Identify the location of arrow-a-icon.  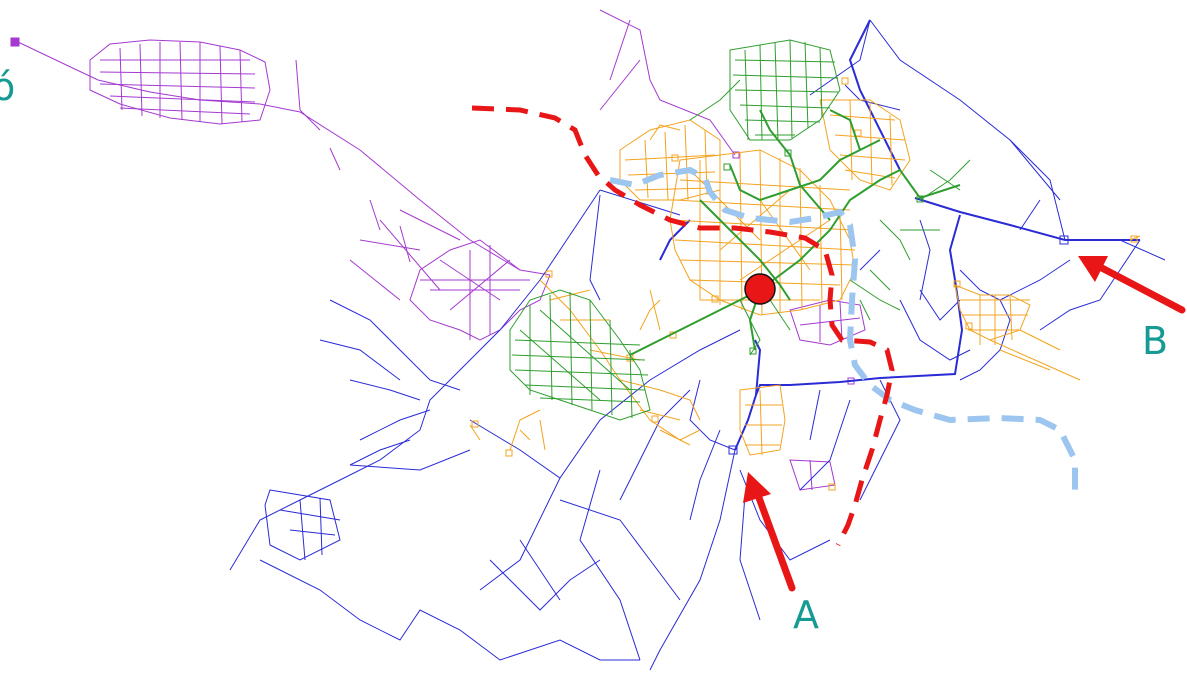
(769, 532).